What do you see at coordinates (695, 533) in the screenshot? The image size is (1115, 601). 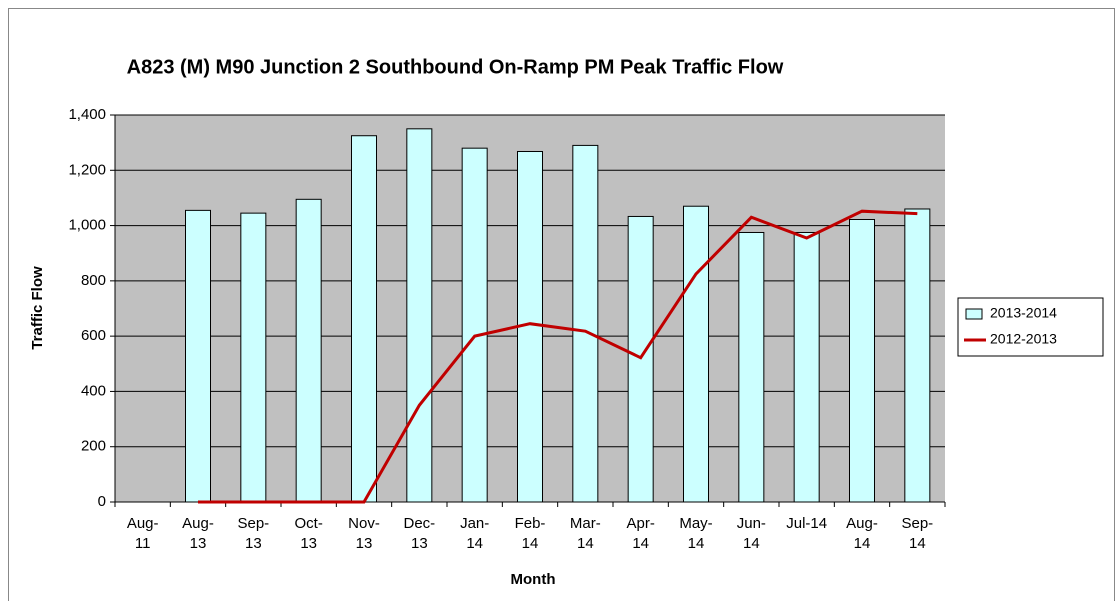 I see `x-tick-label: May- 14` at bounding box center [695, 533].